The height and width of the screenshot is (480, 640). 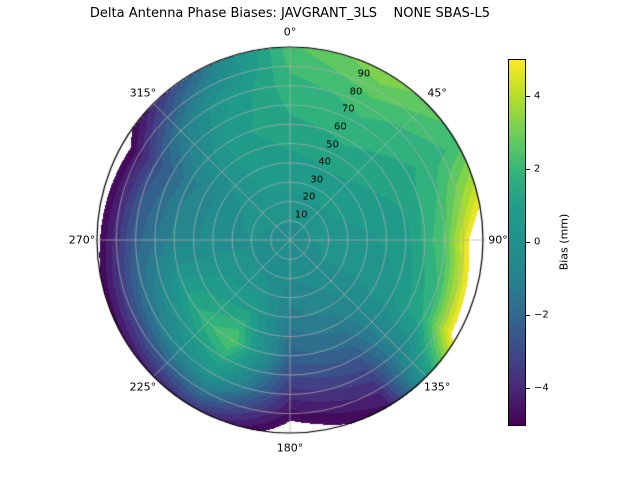 I want to click on azimuth-tick-label: 180°, so click(x=290, y=448).